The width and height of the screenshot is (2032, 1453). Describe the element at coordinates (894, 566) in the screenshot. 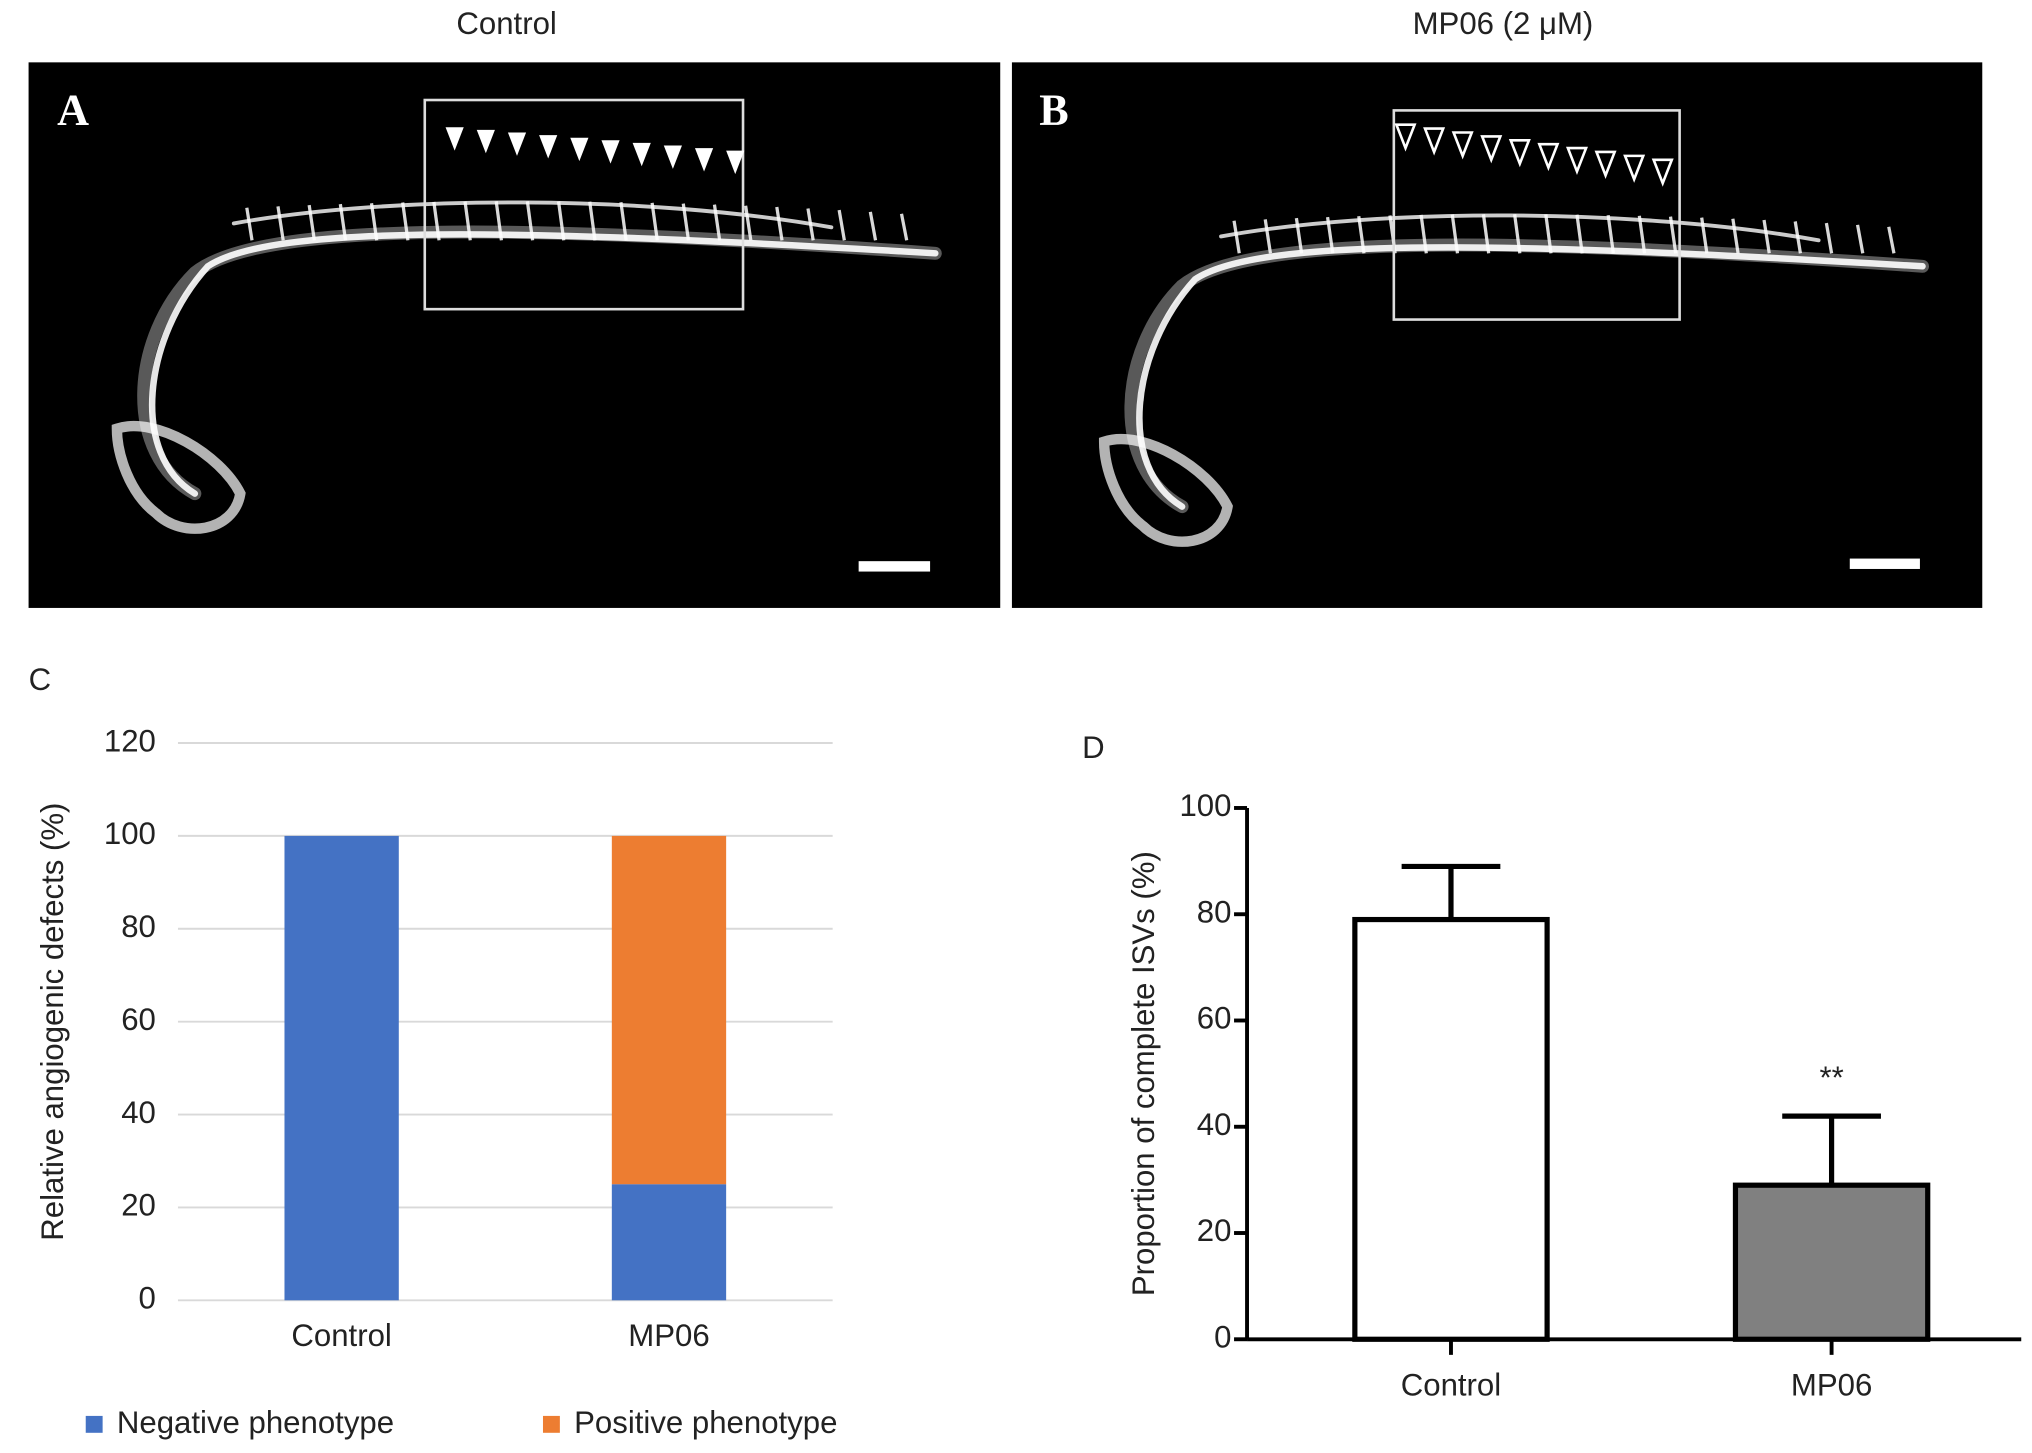

I see `scale-bar` at that location.